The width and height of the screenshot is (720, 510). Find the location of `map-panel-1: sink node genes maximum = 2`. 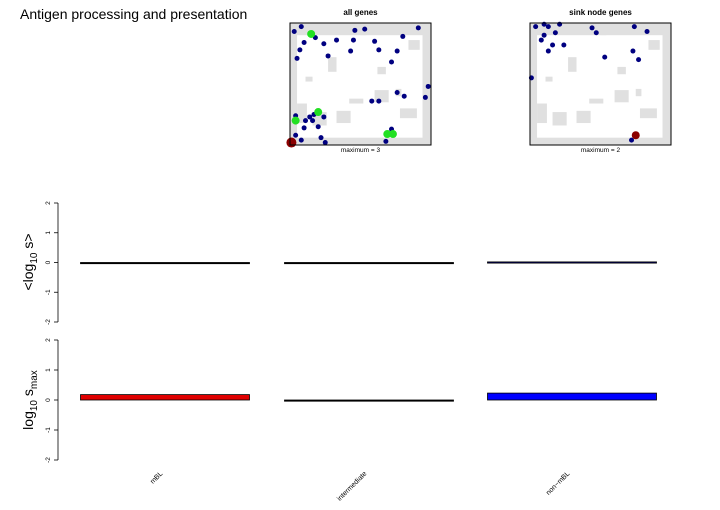

map-panel-1: sink node genes maximum = 2 is located at coordinates (600, 81).